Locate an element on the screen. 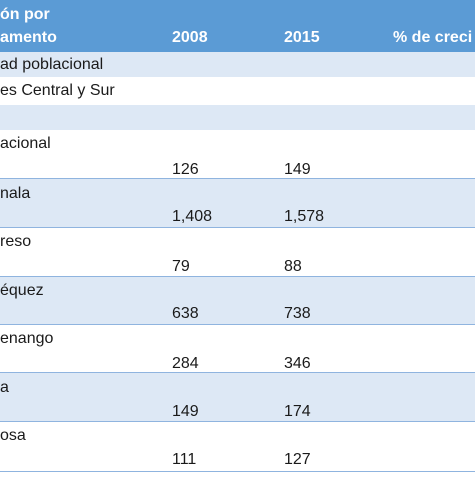 This screenshot has height=480, width=475. value-2008: 126 is located at coordinates (185, 169).